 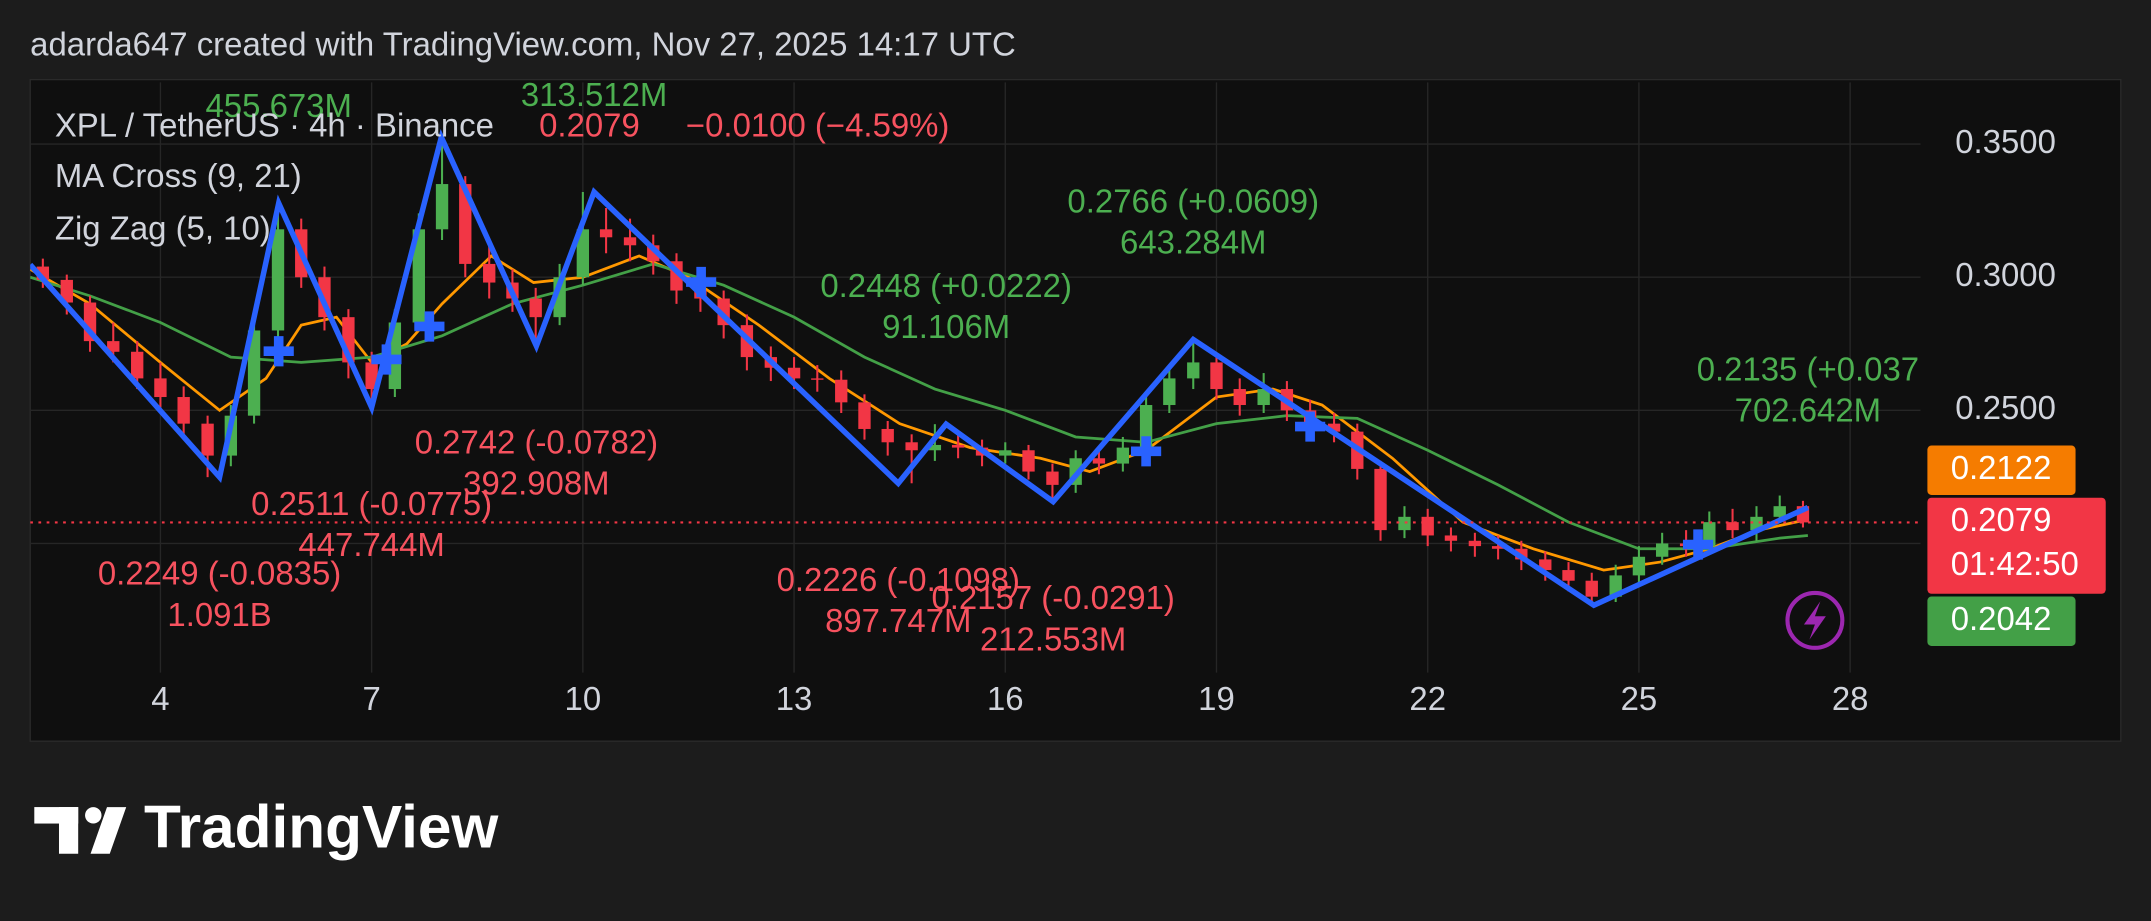 What do you see at coordinates (321, 827) in the screenshot?
I see `brand-name: TradingView` at bounding box center [321, 827].